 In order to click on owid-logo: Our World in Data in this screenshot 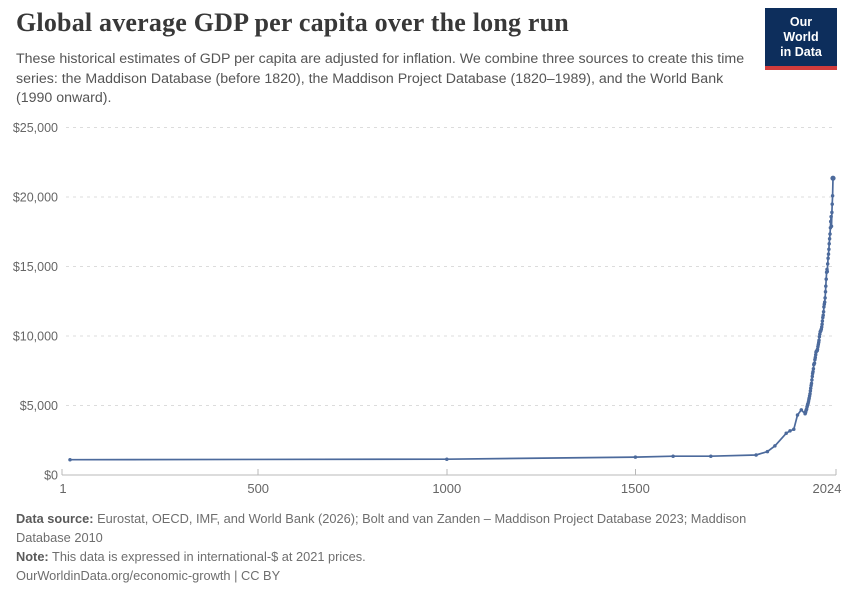, I will do `click(801, 39)`.